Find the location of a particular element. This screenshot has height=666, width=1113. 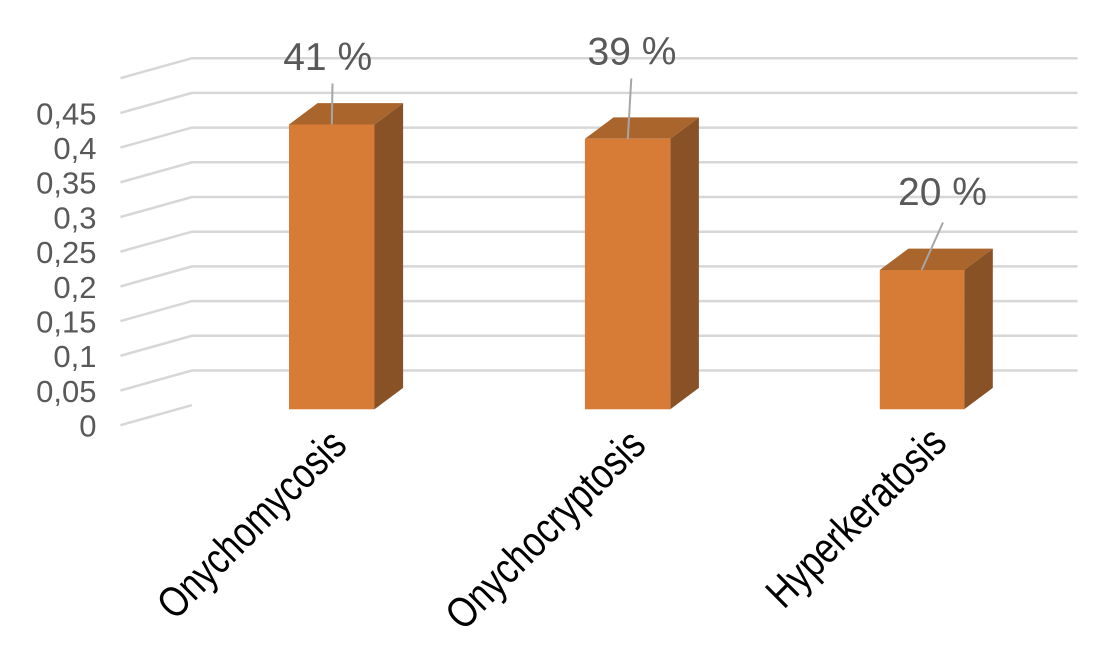

svg-text: 41 % is located at coordinates (327, 57).